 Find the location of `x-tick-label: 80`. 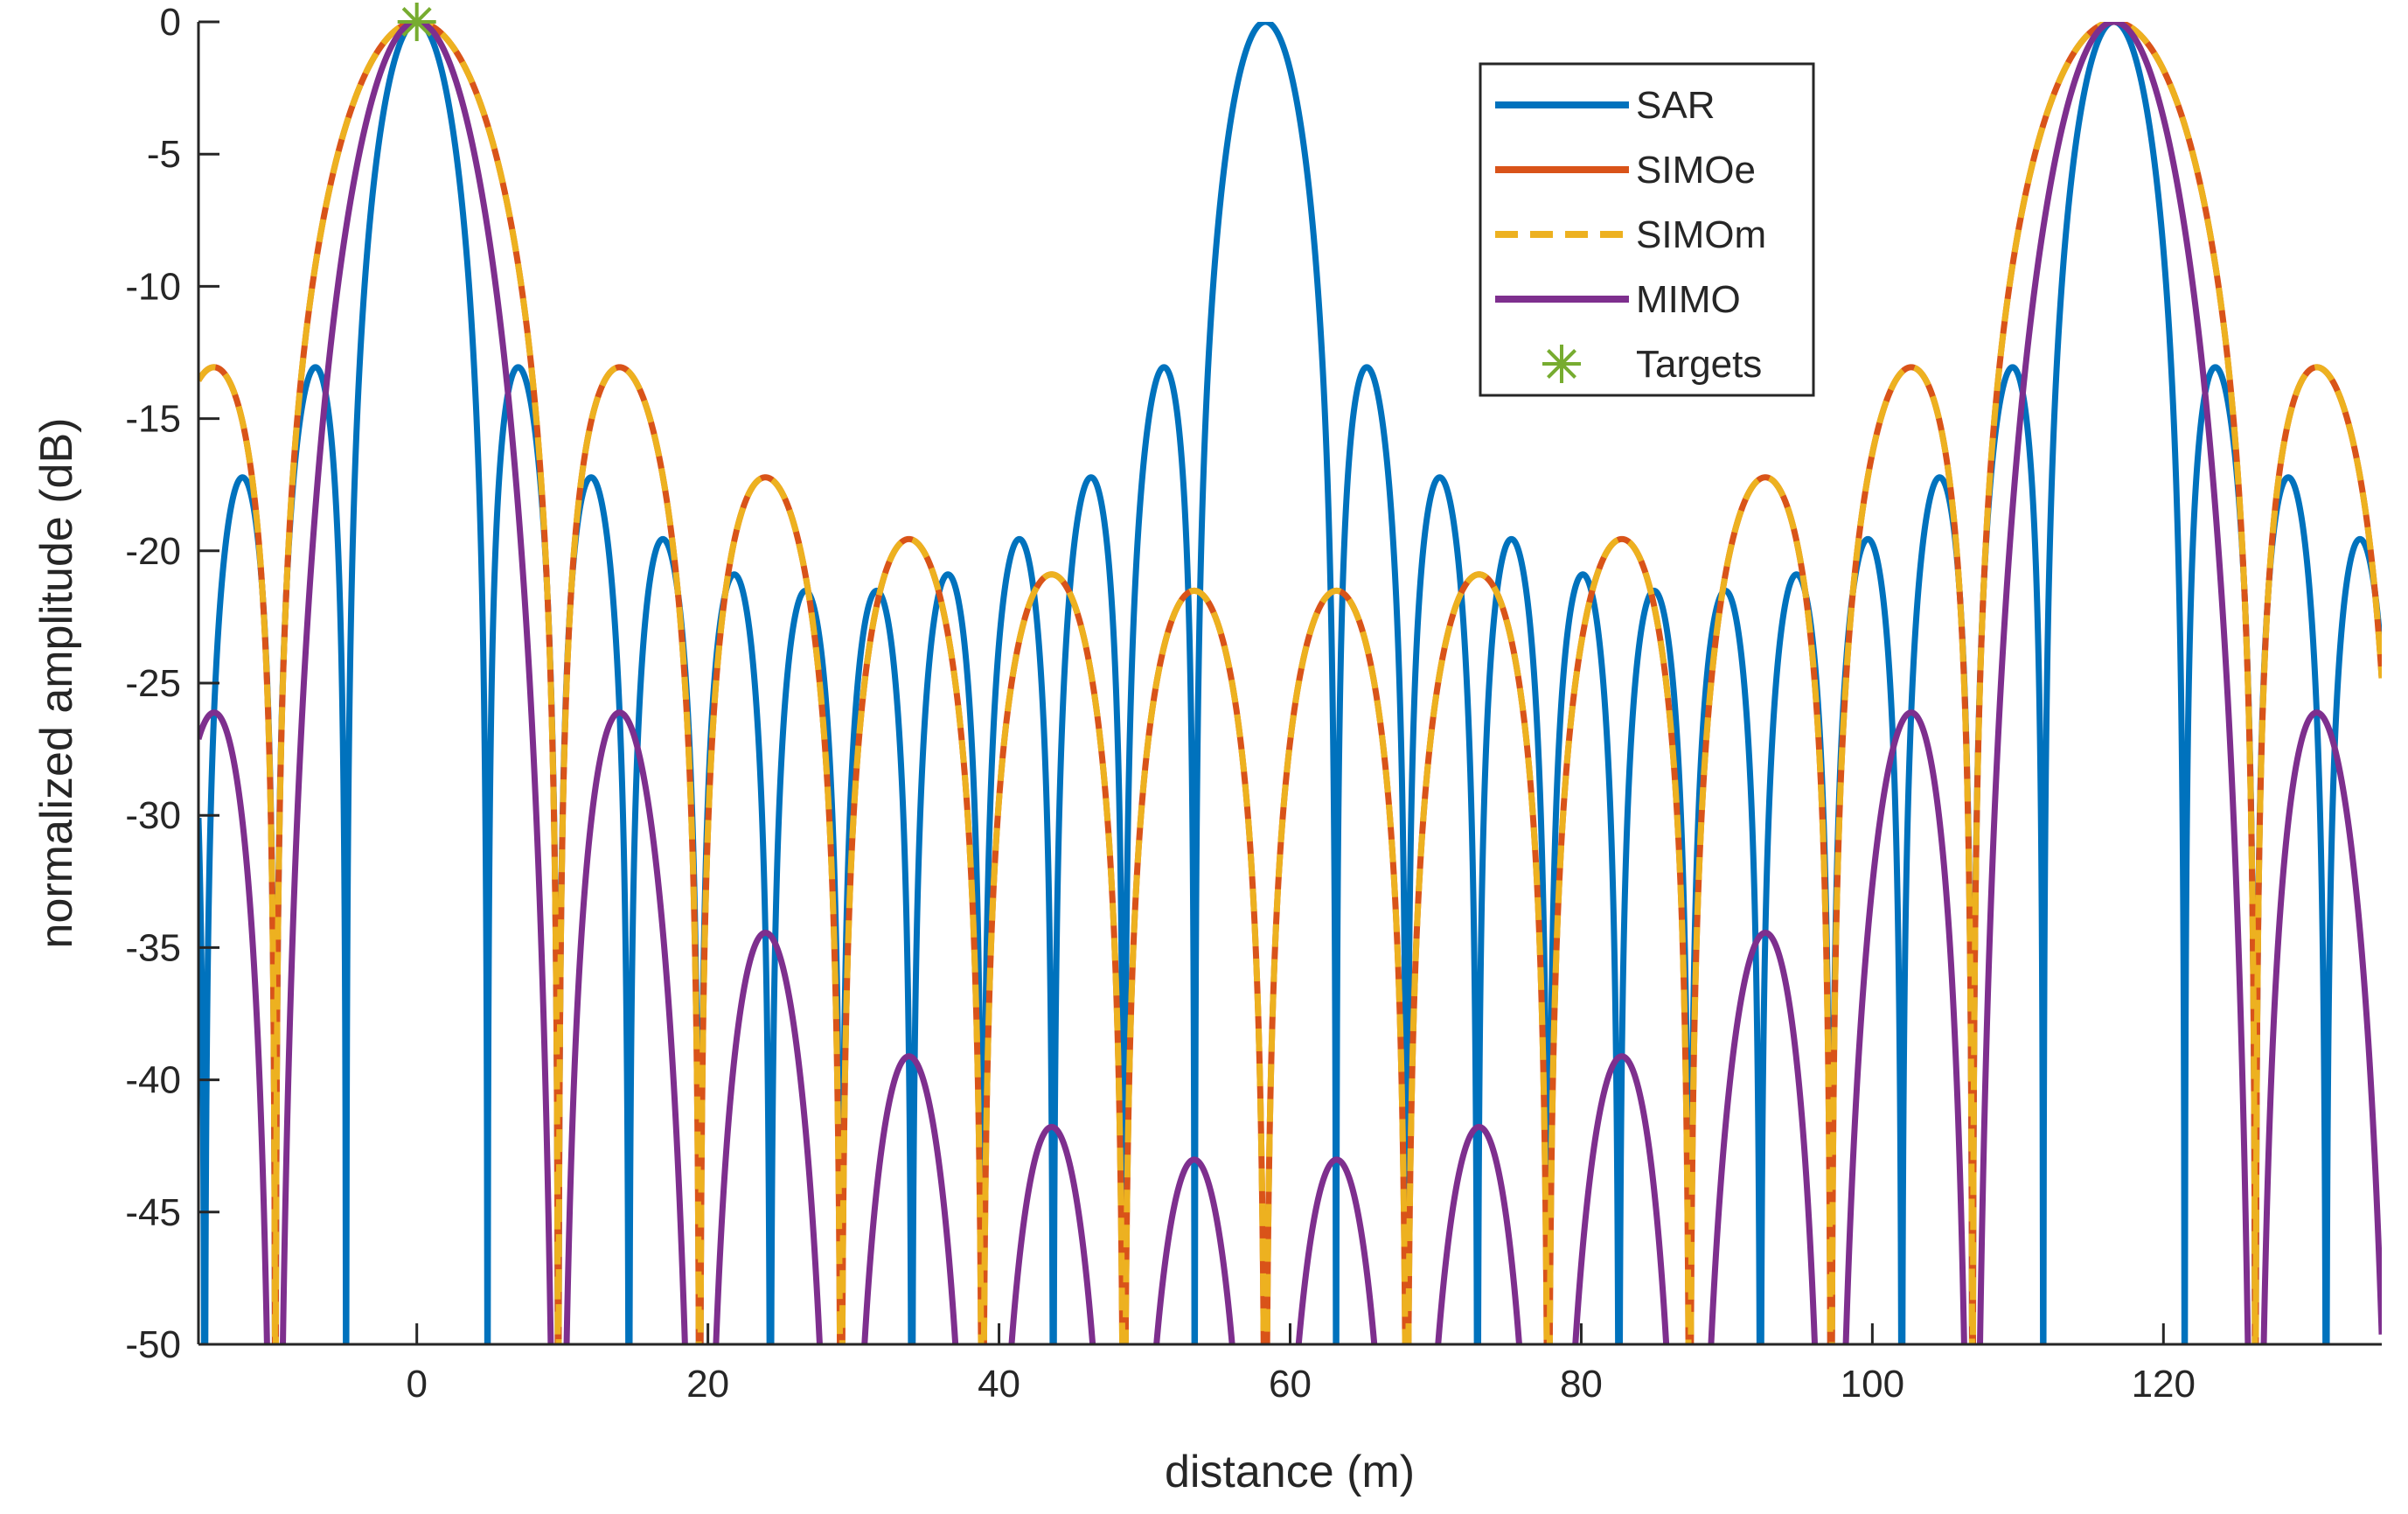

x-tick-label: 80 is located at coordinates (1581, 1384).